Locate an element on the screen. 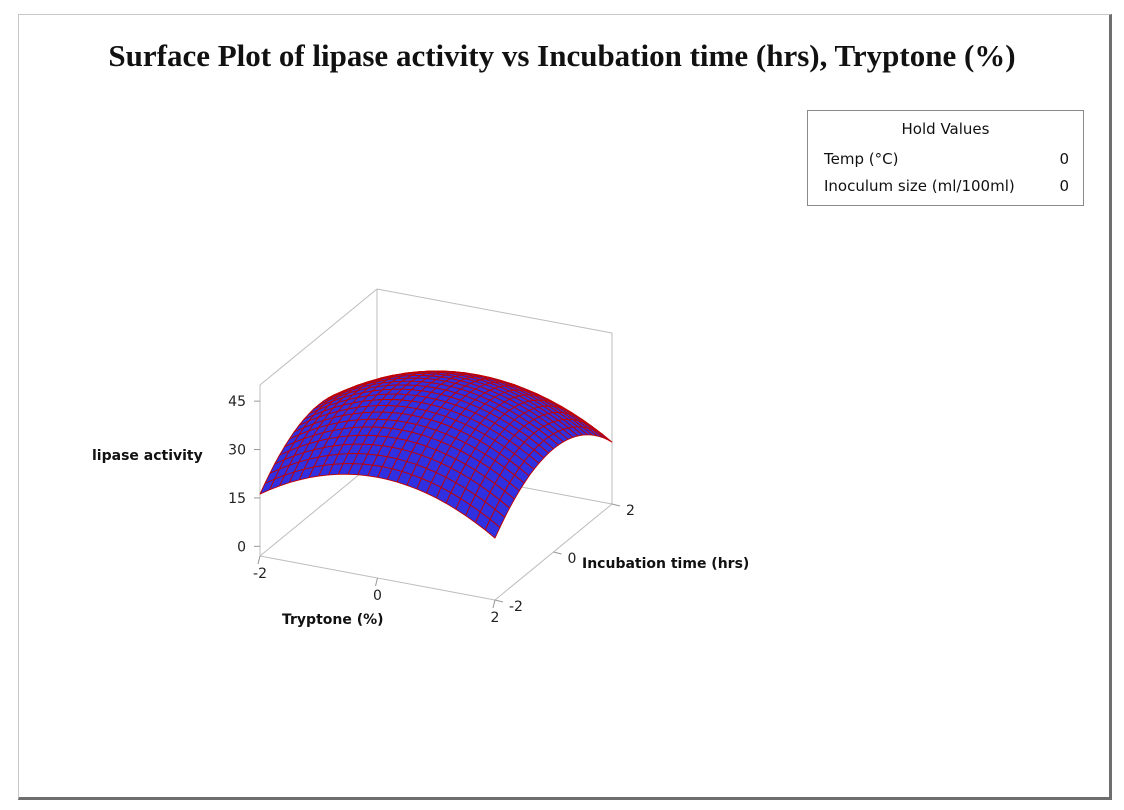 The height and width of the screenshot is (810, 1124). x-tick-label: 2 is located at coordinates (495, 618).